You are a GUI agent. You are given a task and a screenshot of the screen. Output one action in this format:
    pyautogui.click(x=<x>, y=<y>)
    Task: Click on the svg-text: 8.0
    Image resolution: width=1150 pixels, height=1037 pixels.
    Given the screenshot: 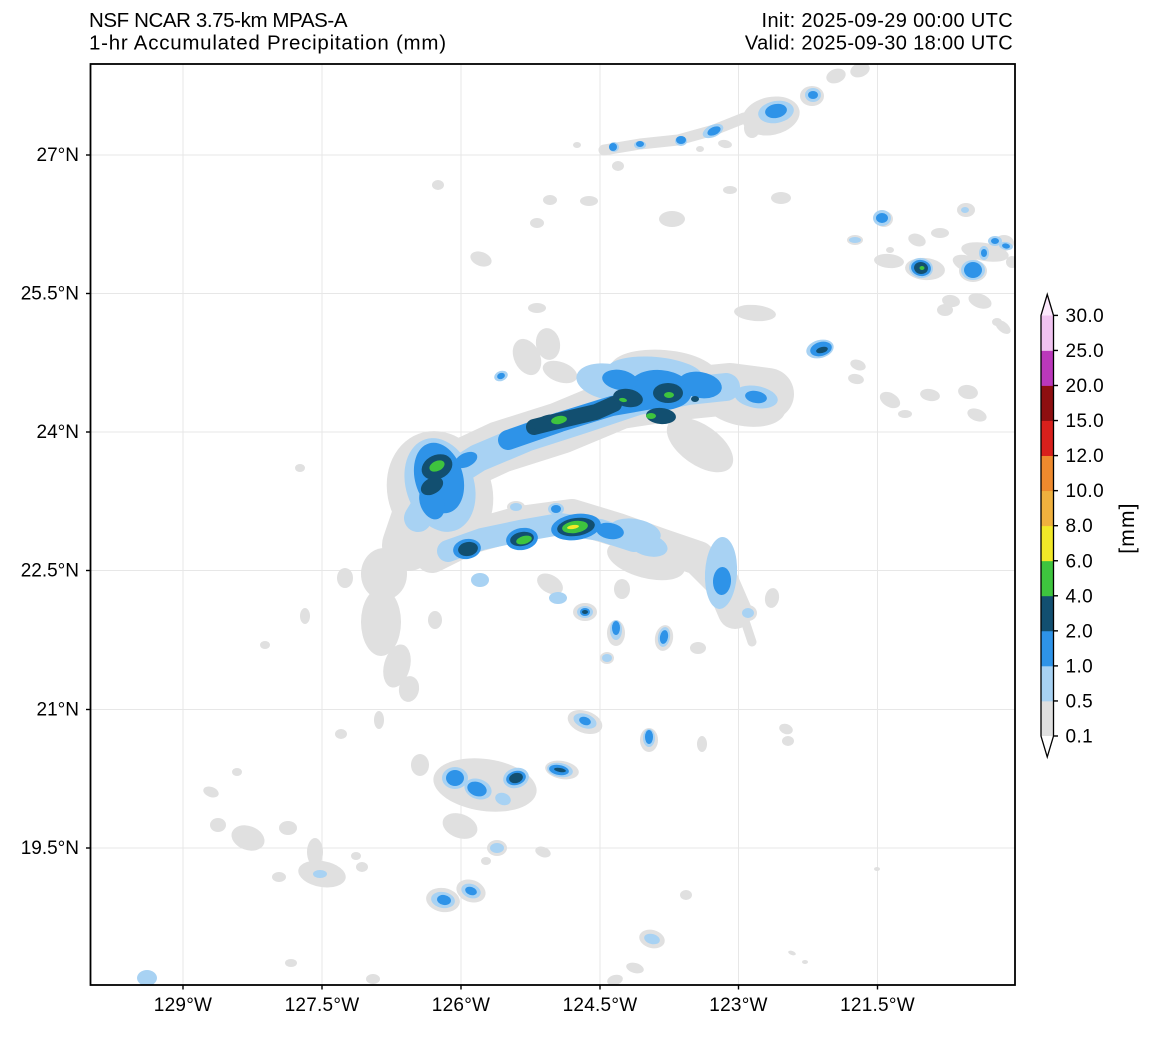 What is the action you would take?
    pyautogui.click(x=1080, y=526)
    